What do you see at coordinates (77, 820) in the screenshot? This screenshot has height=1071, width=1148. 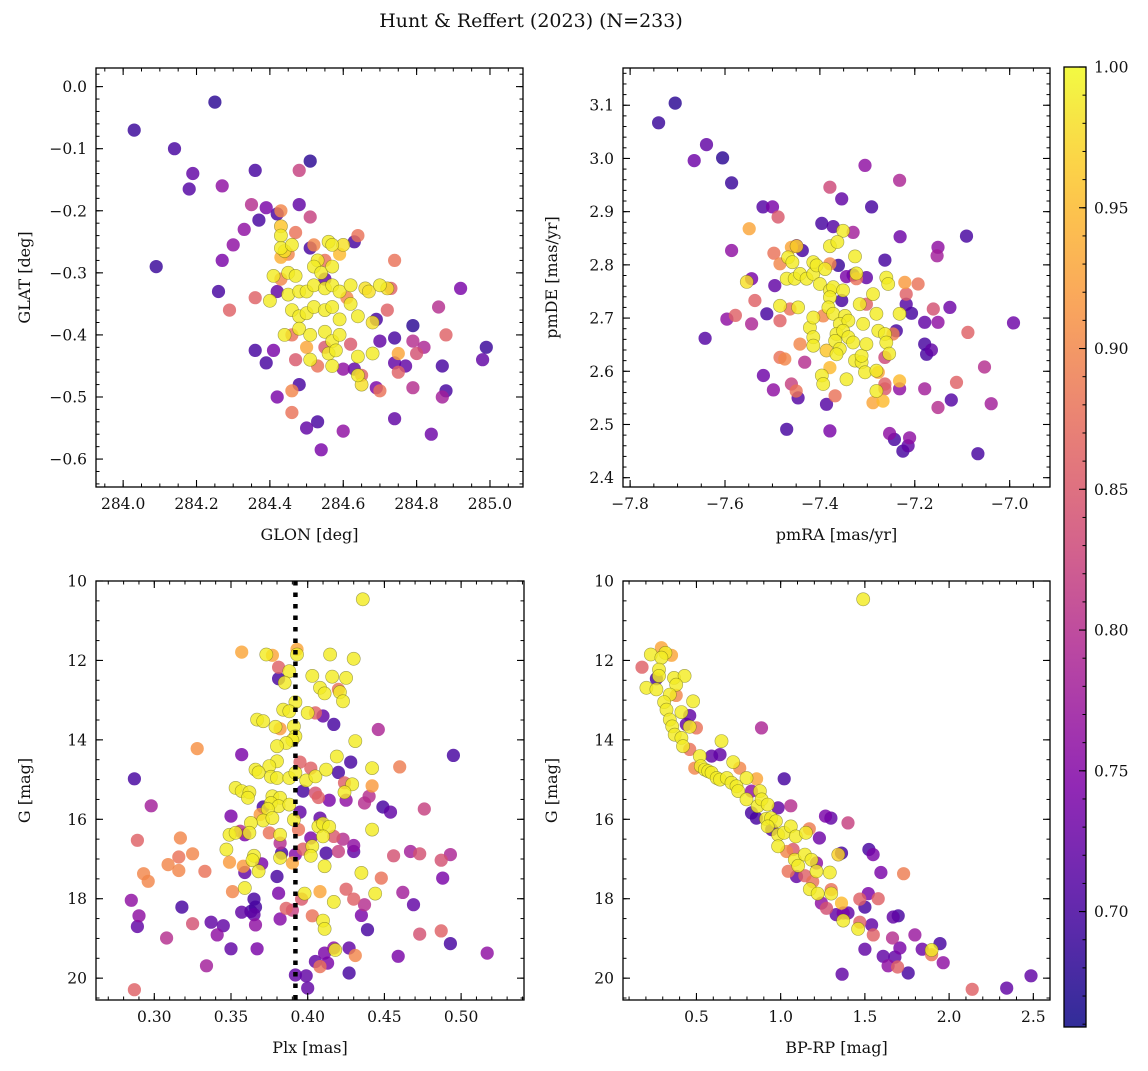 I see `y-tick-label: 16` at bounding box center [77, 820].